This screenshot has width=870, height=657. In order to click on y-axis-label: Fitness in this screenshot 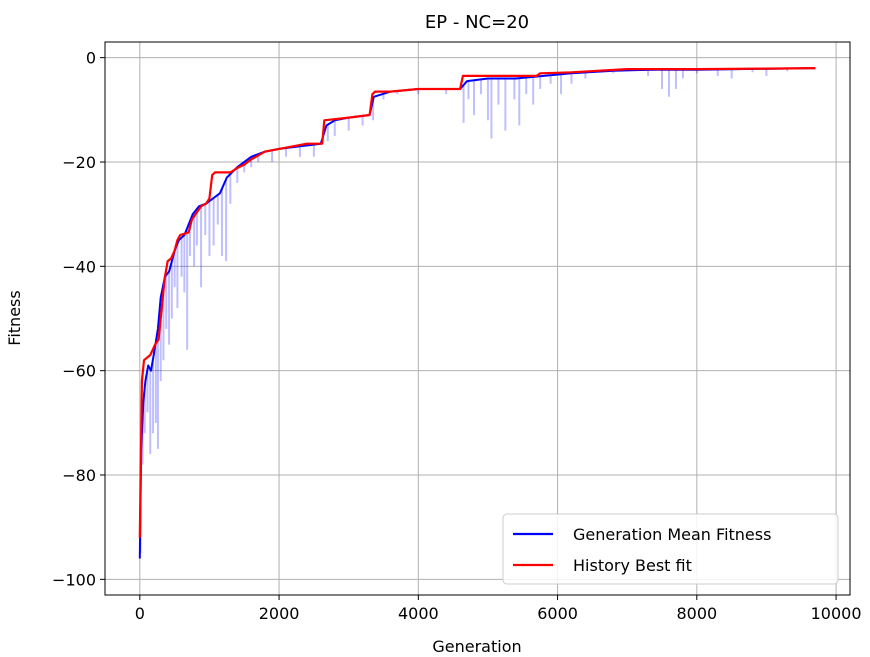, I will do `click(14, 317)`.